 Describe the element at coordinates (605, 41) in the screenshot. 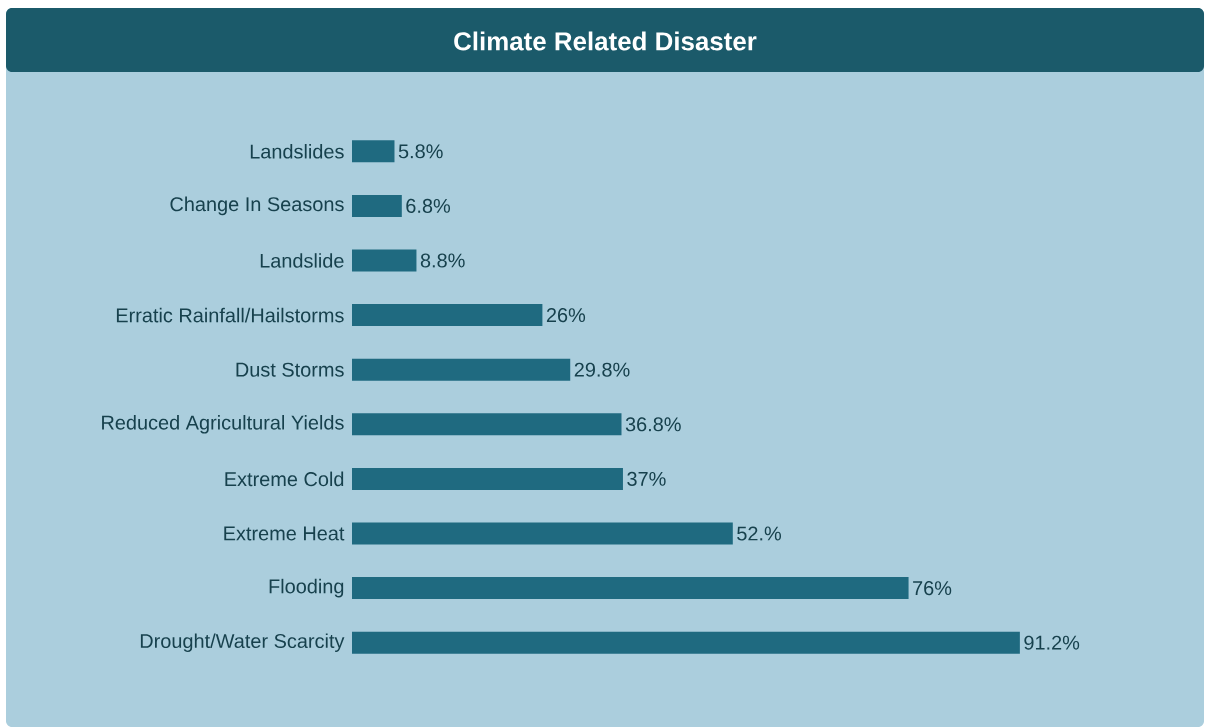

I see `chart-title: Climate Related Disaster` at that location.